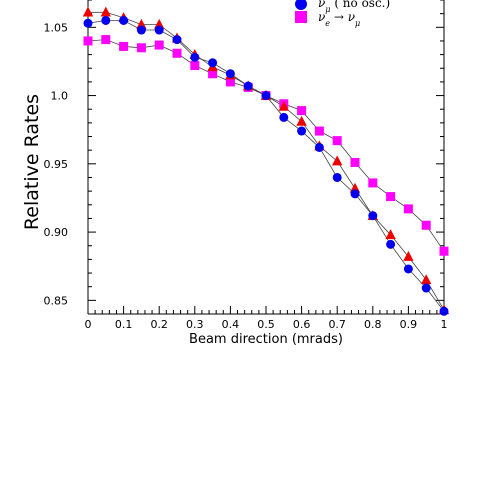 This screenshot has width=485, height=485. Describe the element at coordinates (339, 19) in the screenshot. I see `legend-label-nue-numu: νe → νμ` at that location.